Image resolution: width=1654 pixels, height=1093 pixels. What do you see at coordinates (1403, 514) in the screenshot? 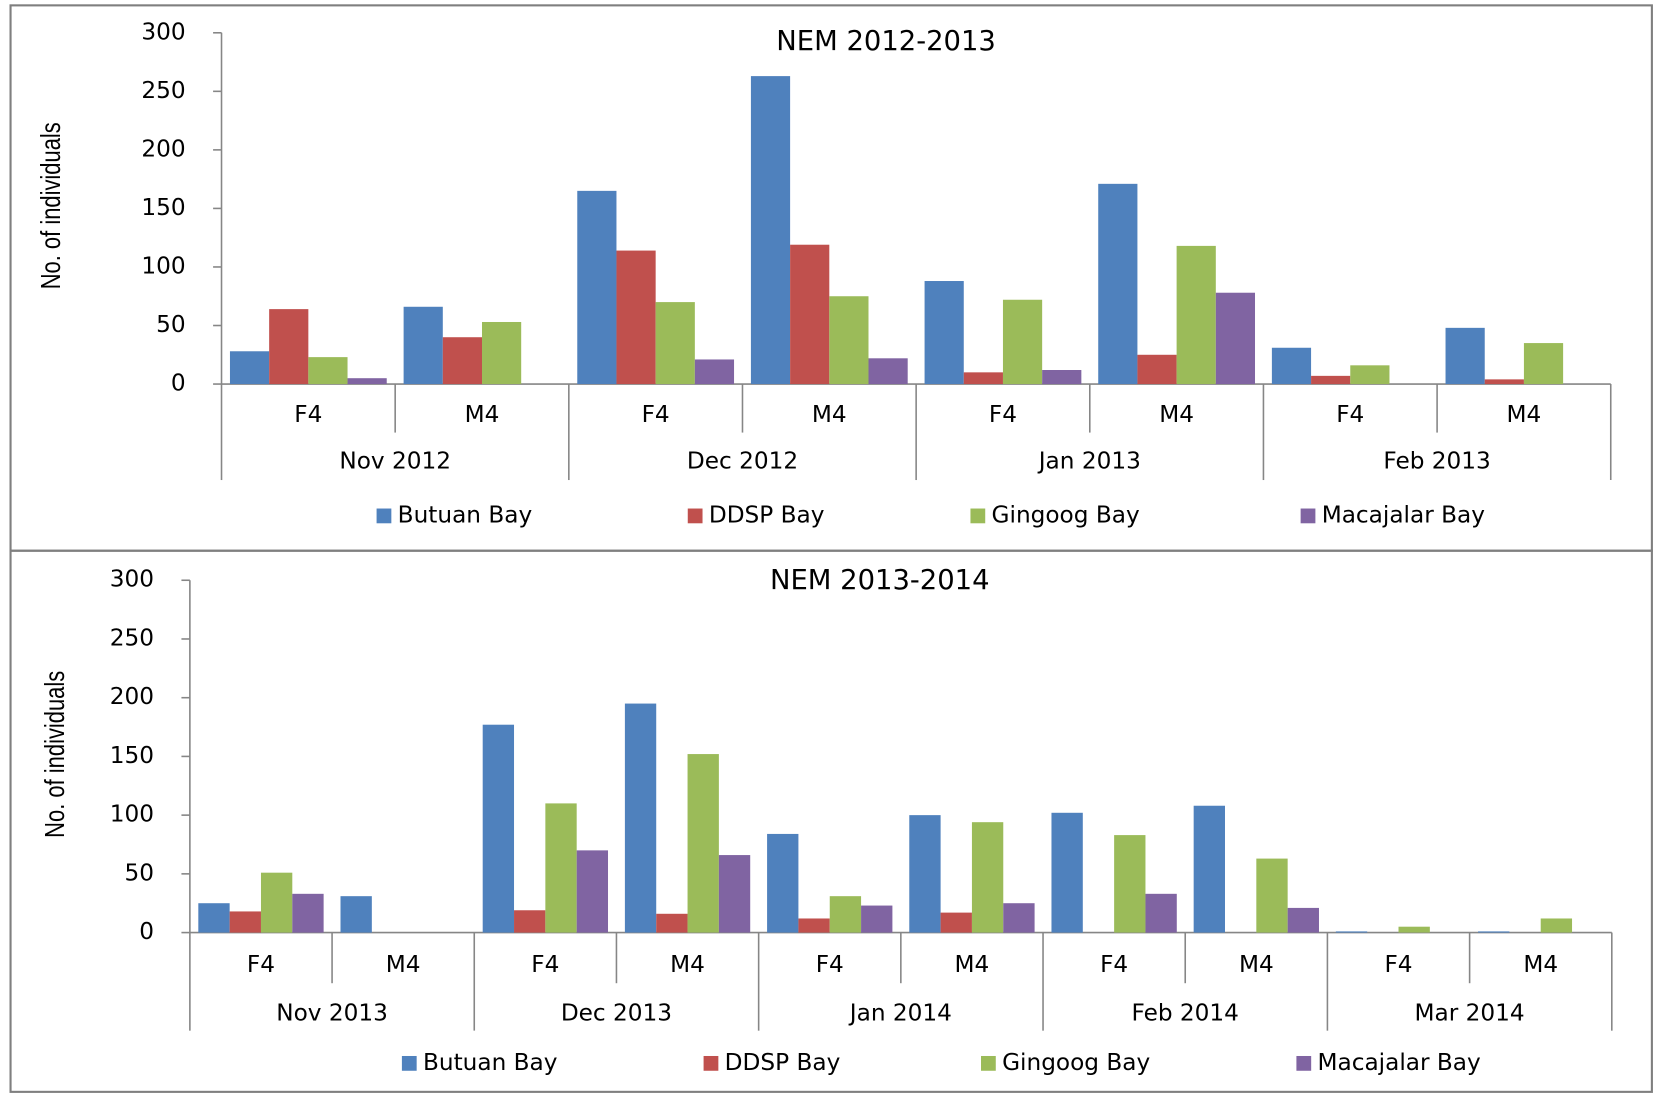
I see `legend-label: Macajalar Bay` at bounding box center [1403, 514].